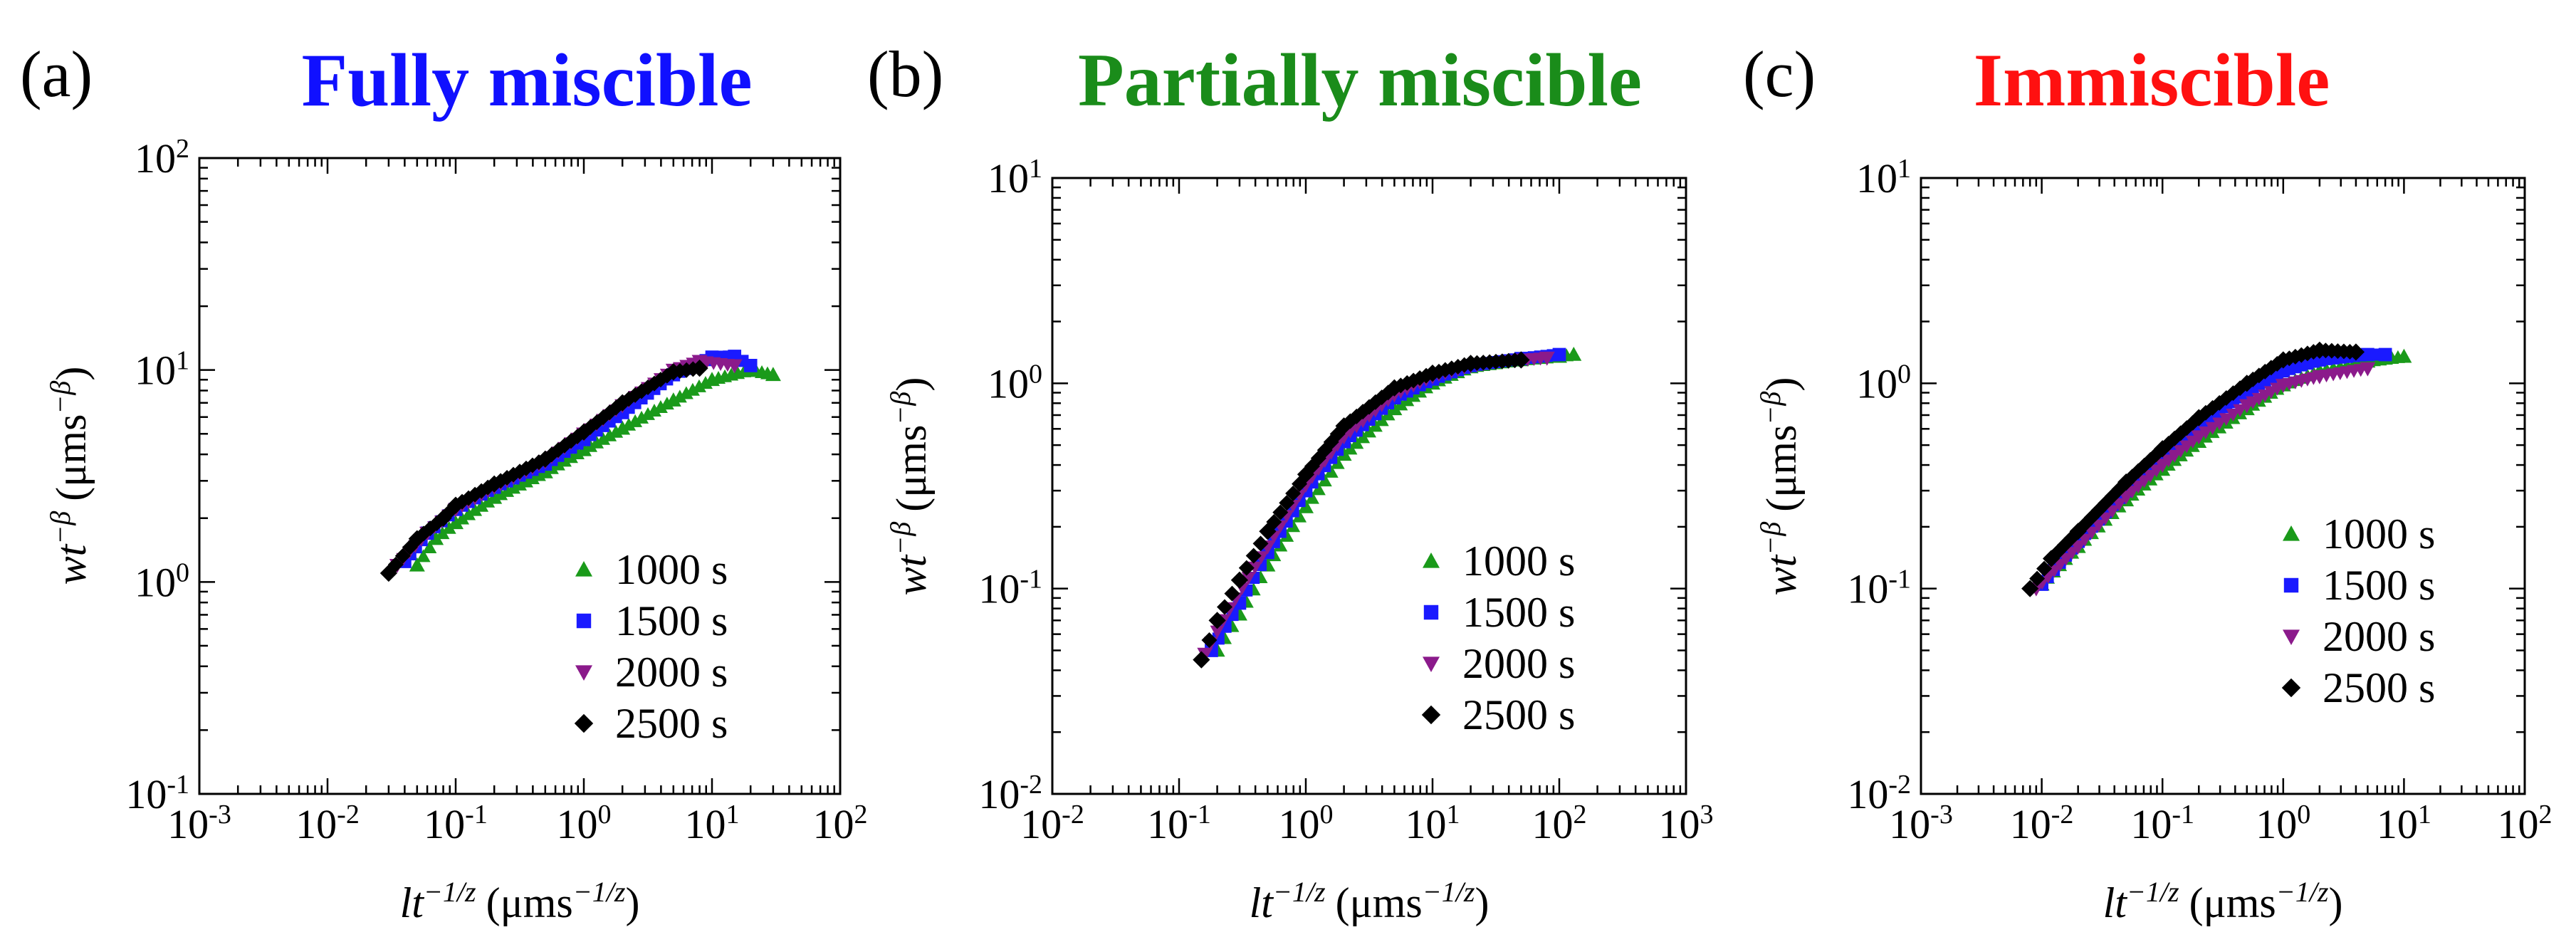 Image resolution: width=2576 pixels, height=942 pixels. I want to click on y-tick-label: 10⁻², so click(1879, 793).